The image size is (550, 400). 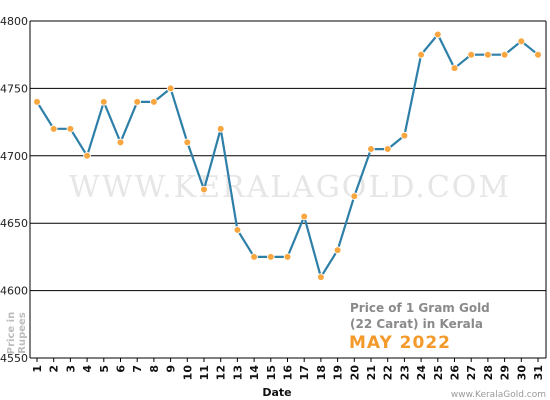 What do you see at coordinates (538, 372) in the screenshot?
I see `x-tick-label: 31` at bounding box center [538, 372].